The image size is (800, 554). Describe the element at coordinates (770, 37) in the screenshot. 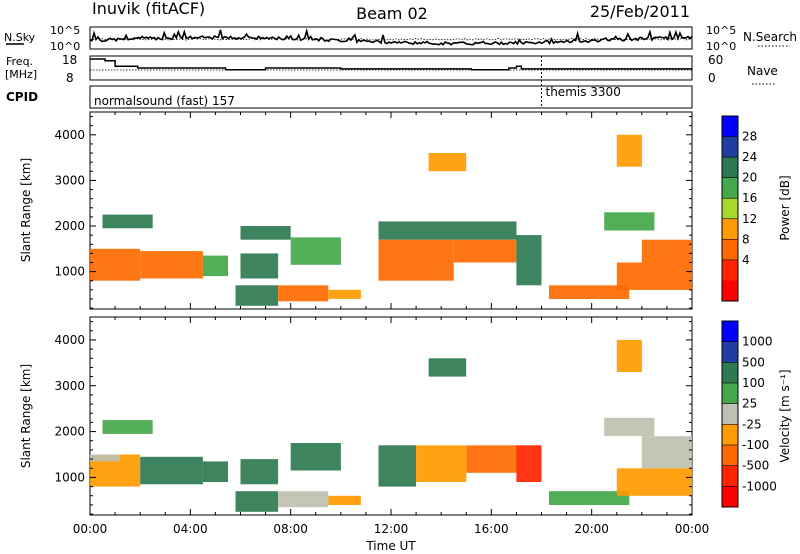

I see `noise-right-label: N.Search` at that location.